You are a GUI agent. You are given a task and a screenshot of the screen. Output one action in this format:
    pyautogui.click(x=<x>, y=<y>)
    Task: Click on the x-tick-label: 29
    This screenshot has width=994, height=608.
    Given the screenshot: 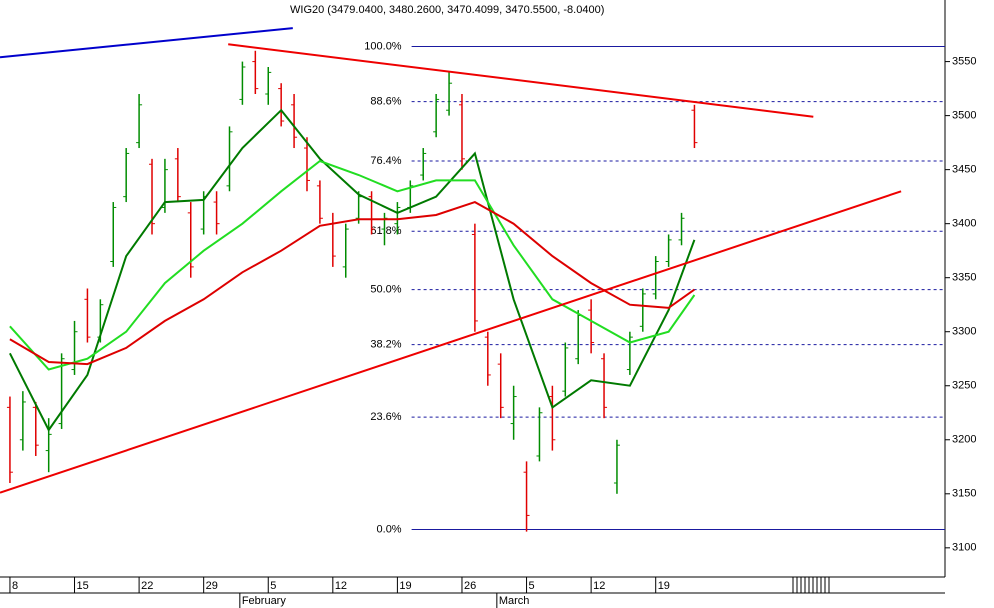 What is the action you would take?
    pyautogui.click(x=212, y=586)
    